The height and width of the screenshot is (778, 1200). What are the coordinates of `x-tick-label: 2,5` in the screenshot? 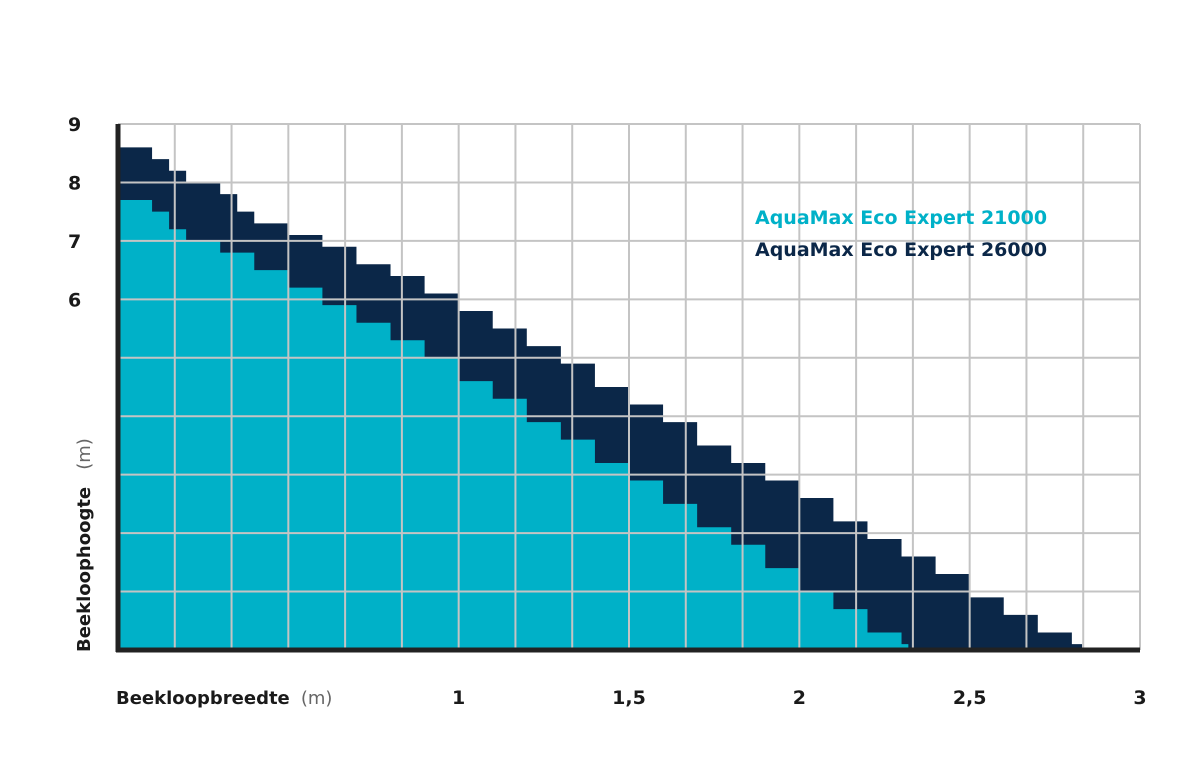 It's located at (970, 698).